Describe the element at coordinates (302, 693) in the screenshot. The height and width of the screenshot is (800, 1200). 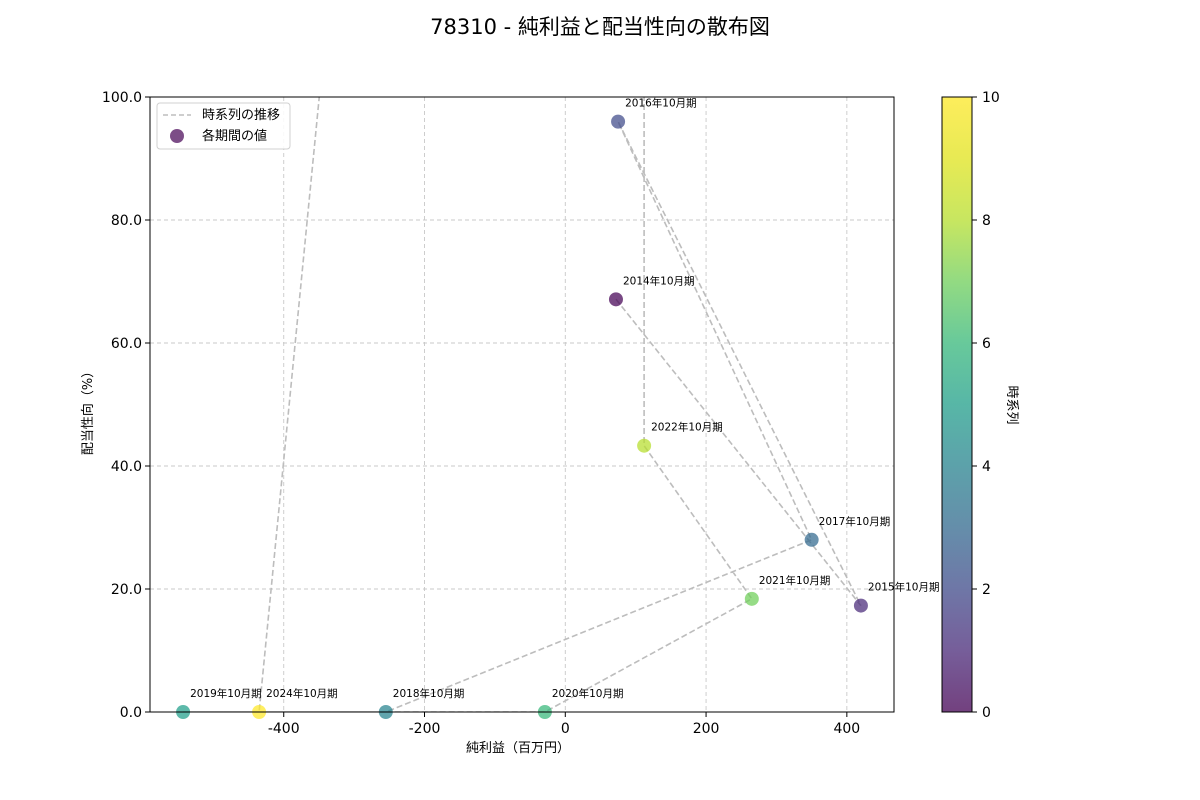
I see `point-annotation: 2024年10月期` at that location.